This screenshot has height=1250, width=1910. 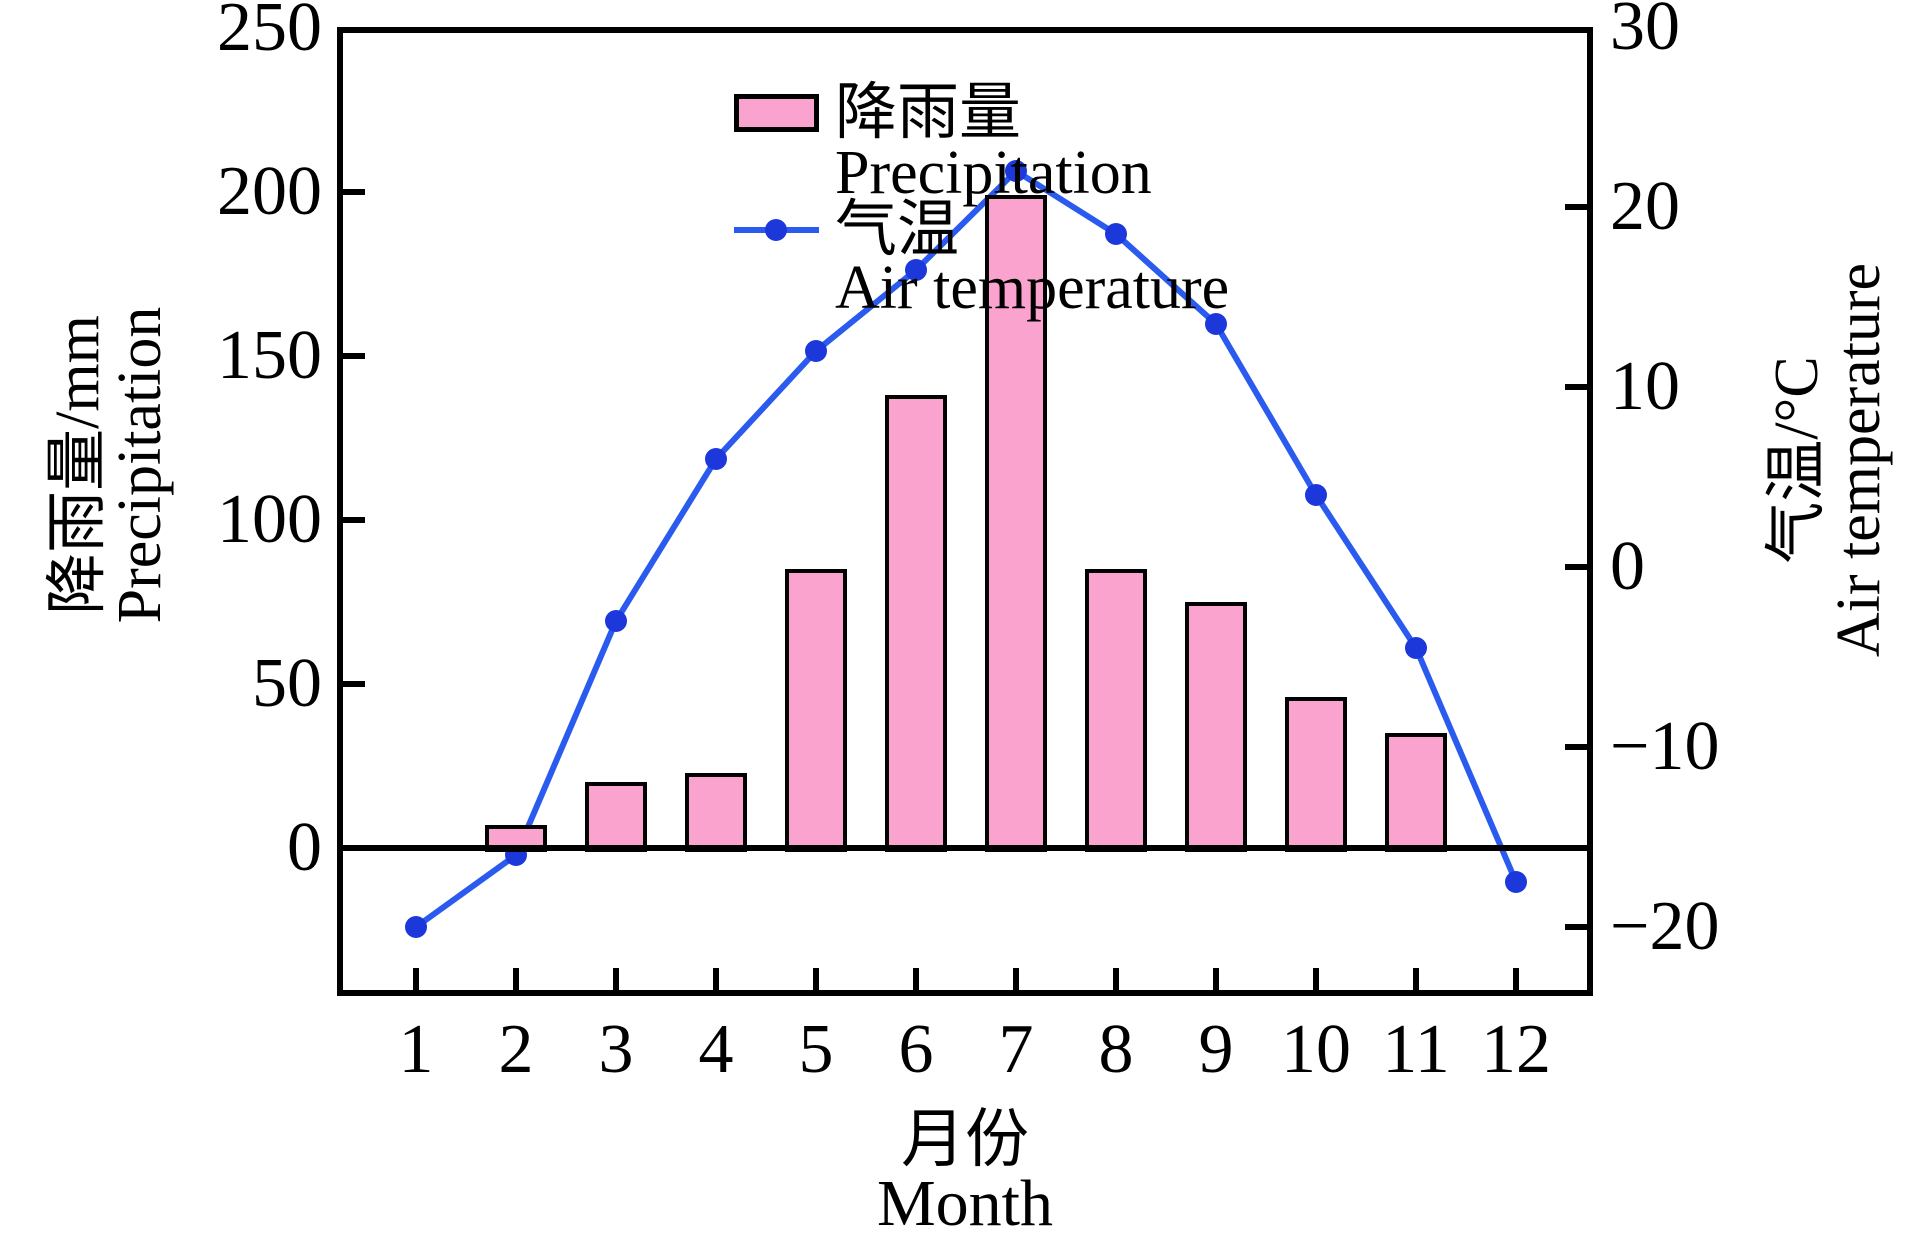 What do you see at coordinates (1645, 206) in the screenshot?
I see `right-axis-label-20: 20` at bounding box center [1645, 206].